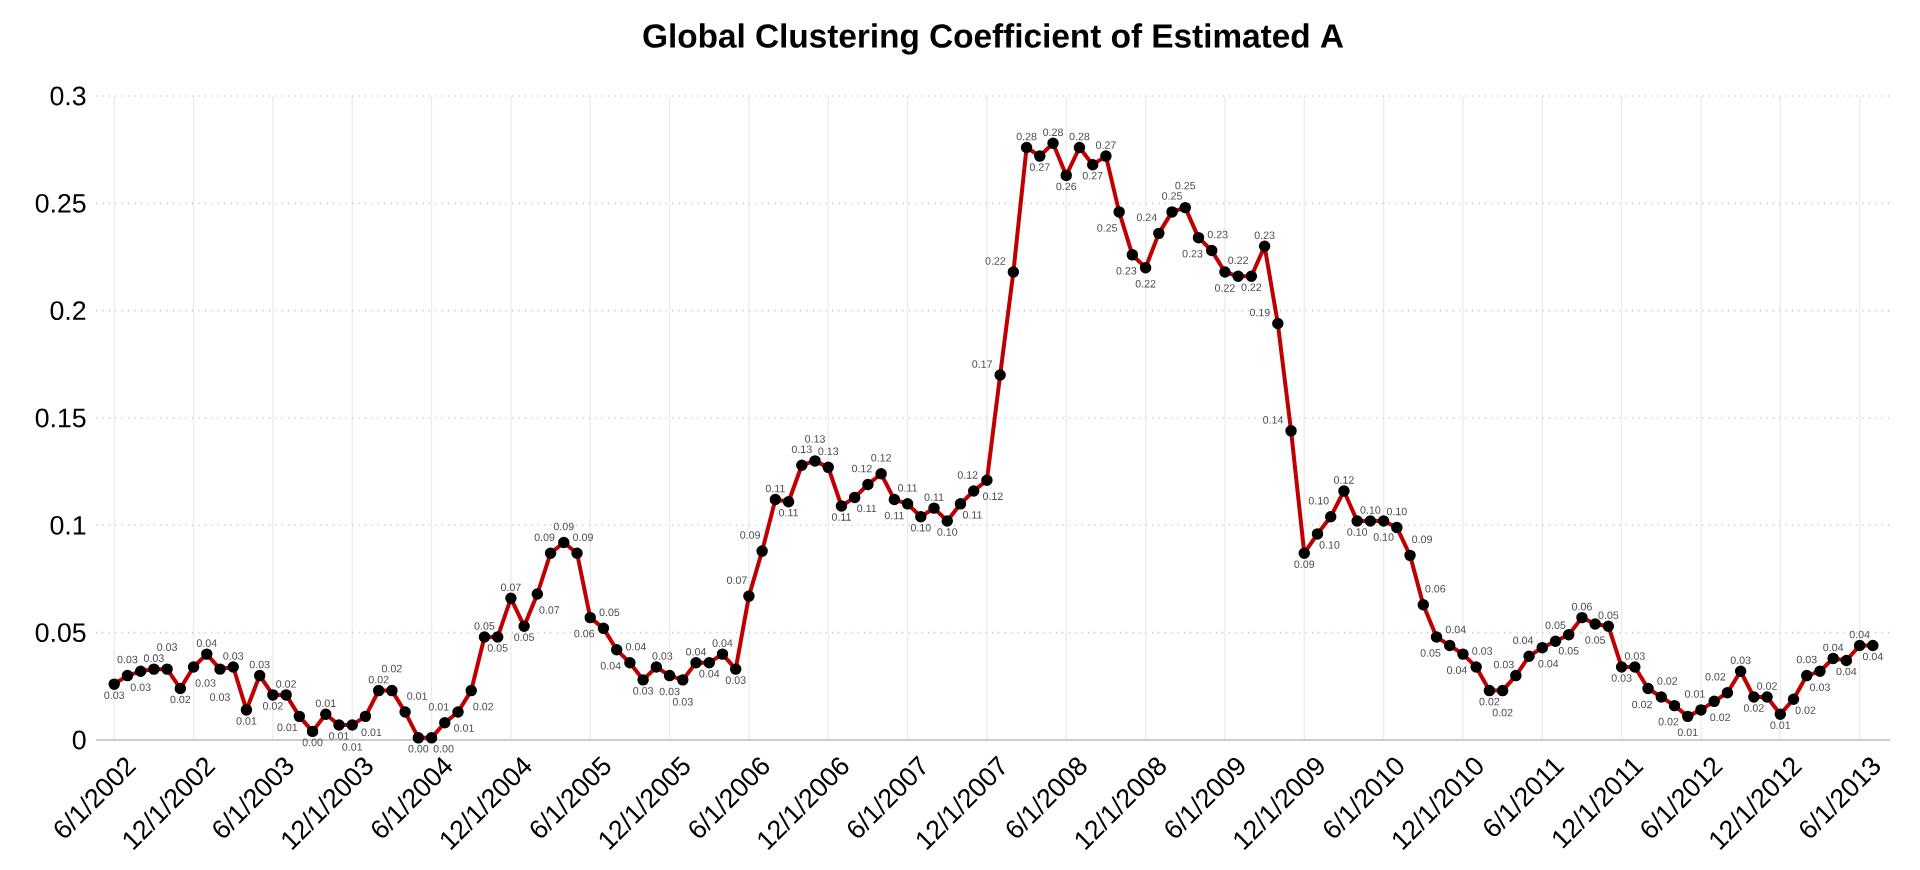 The width and height of the screenshot is (1920, 870). What do you see at coordinates (79, 740) in the screenshot?
I see `y-tick-label: 0` at bounding box center [79, 740].